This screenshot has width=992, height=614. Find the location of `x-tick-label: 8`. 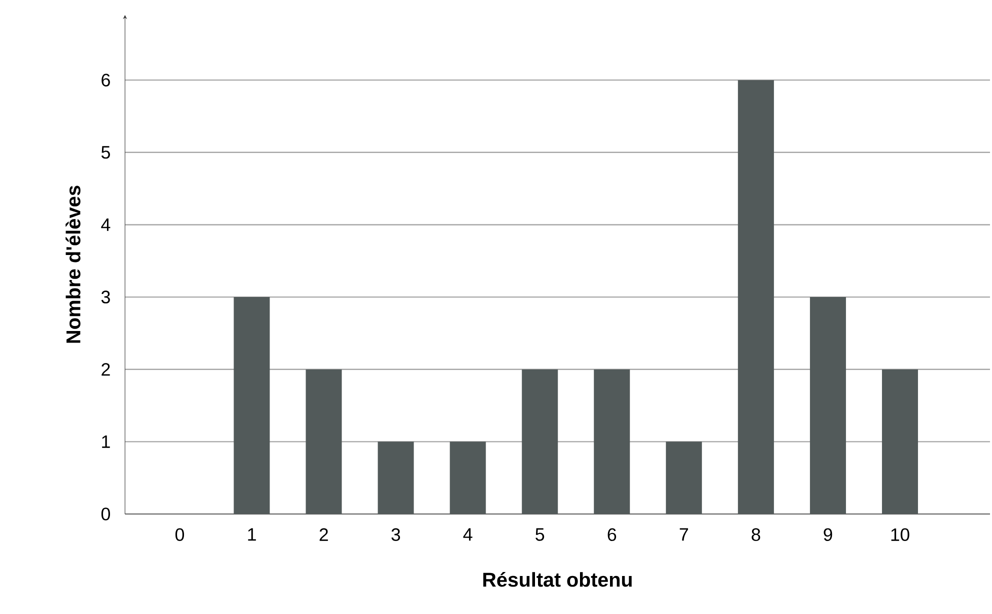

x-tick-label: 8 is located at coordinates (756, 534).